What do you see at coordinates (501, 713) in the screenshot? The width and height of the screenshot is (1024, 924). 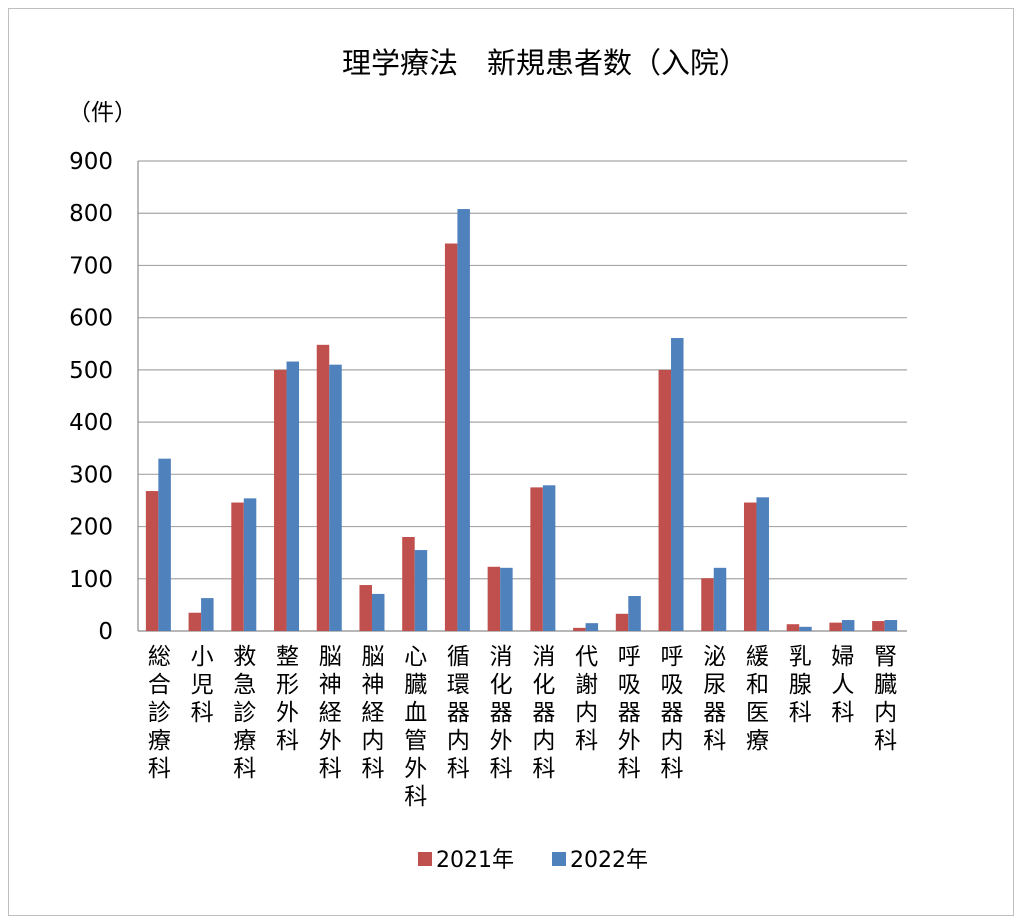 I see `category-label: 消化器外科` at bounding box center [501, 713].